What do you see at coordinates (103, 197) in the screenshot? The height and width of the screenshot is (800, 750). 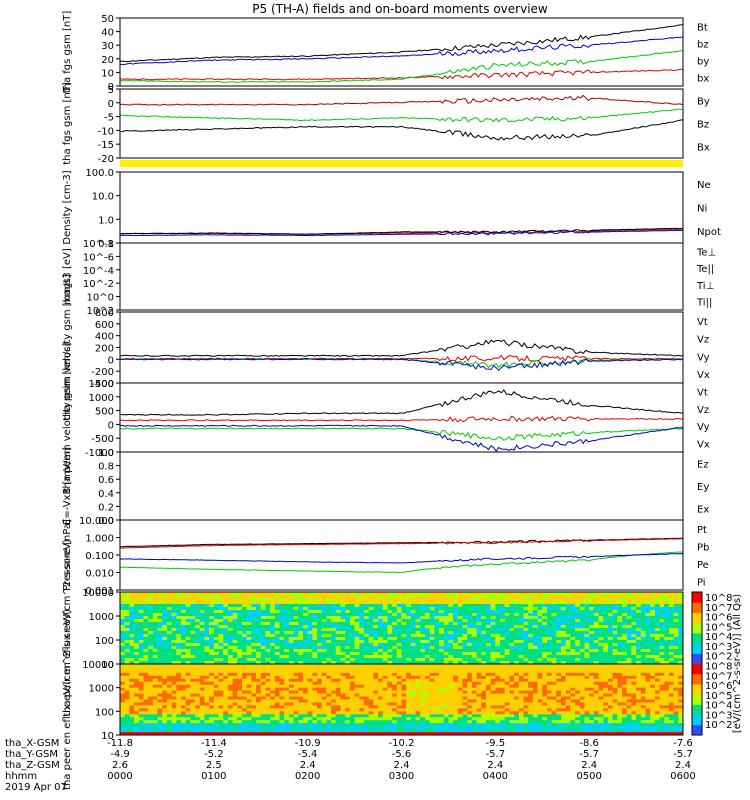 I see `y-tick-label: 10.0` at bounding box center [103, 197].